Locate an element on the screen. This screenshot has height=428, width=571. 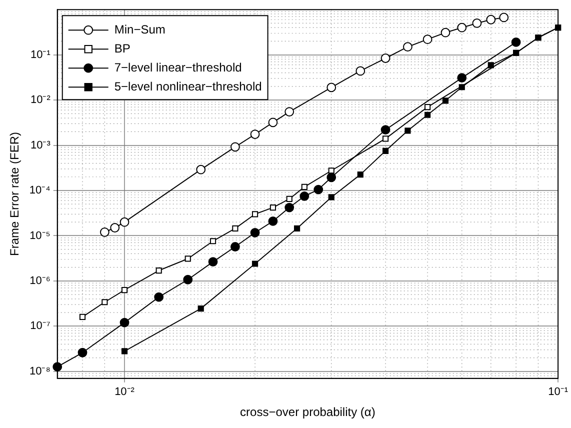
y-tick-label: 10⁻⁴ is located at coordinates (40, 190).